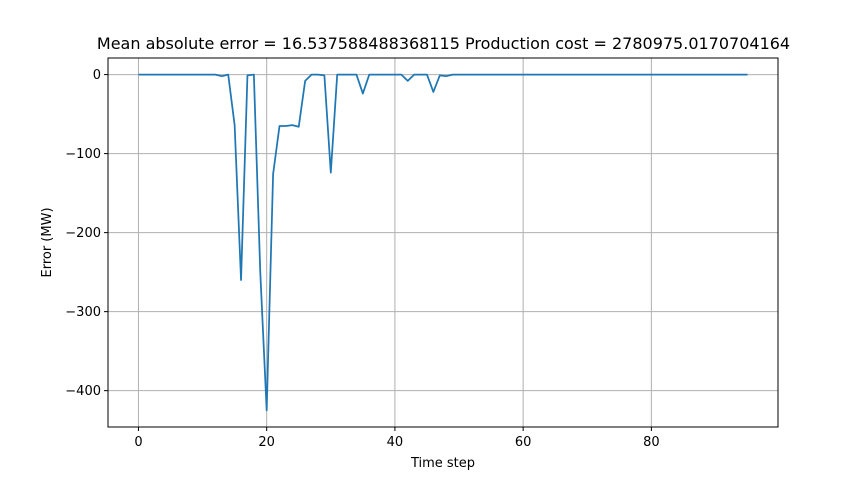 This screenshot has height=480, width=865. Describe the element at coordinates (442, 463) in the screenshot. I see `x-axis-label: Time step` at that location.